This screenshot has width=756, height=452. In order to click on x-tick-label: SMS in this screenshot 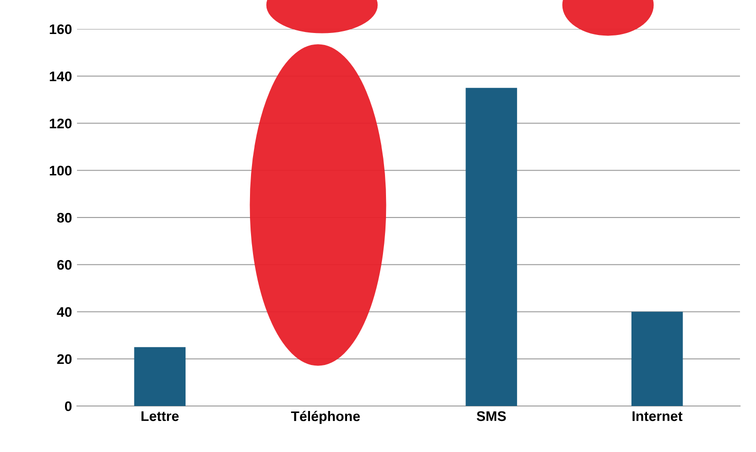, I will do `click(491, 416)`.